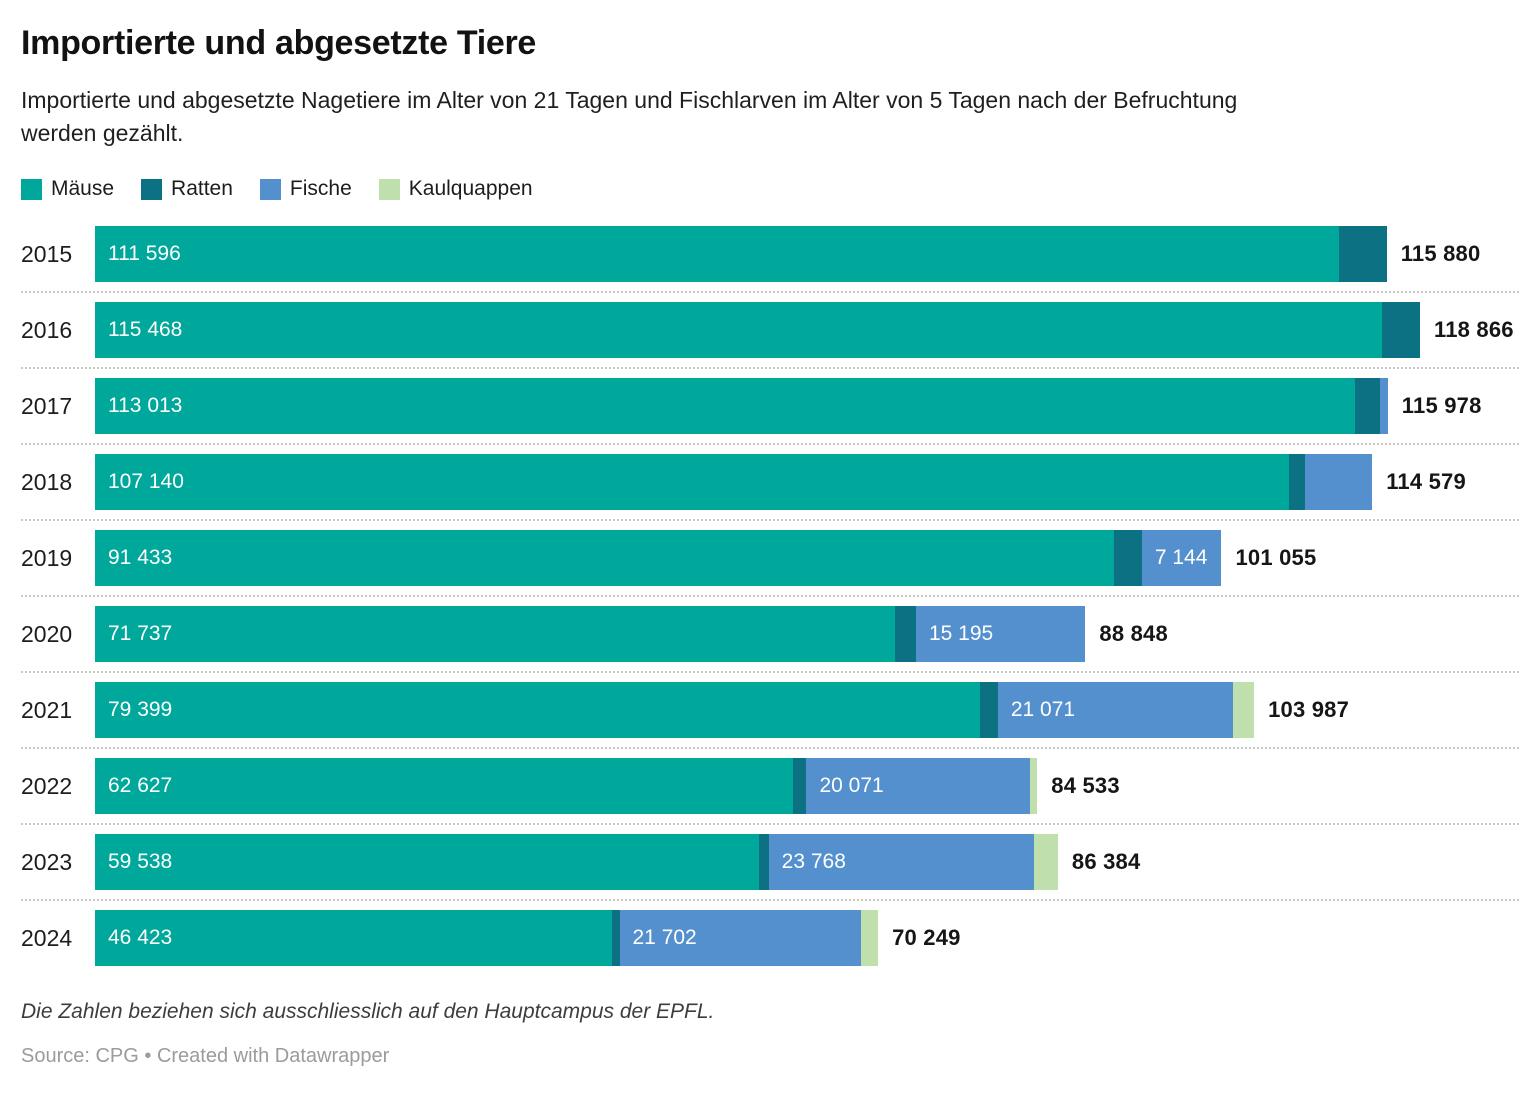  I want to click on segment-value-label: 7 144, so click(1181, 558).